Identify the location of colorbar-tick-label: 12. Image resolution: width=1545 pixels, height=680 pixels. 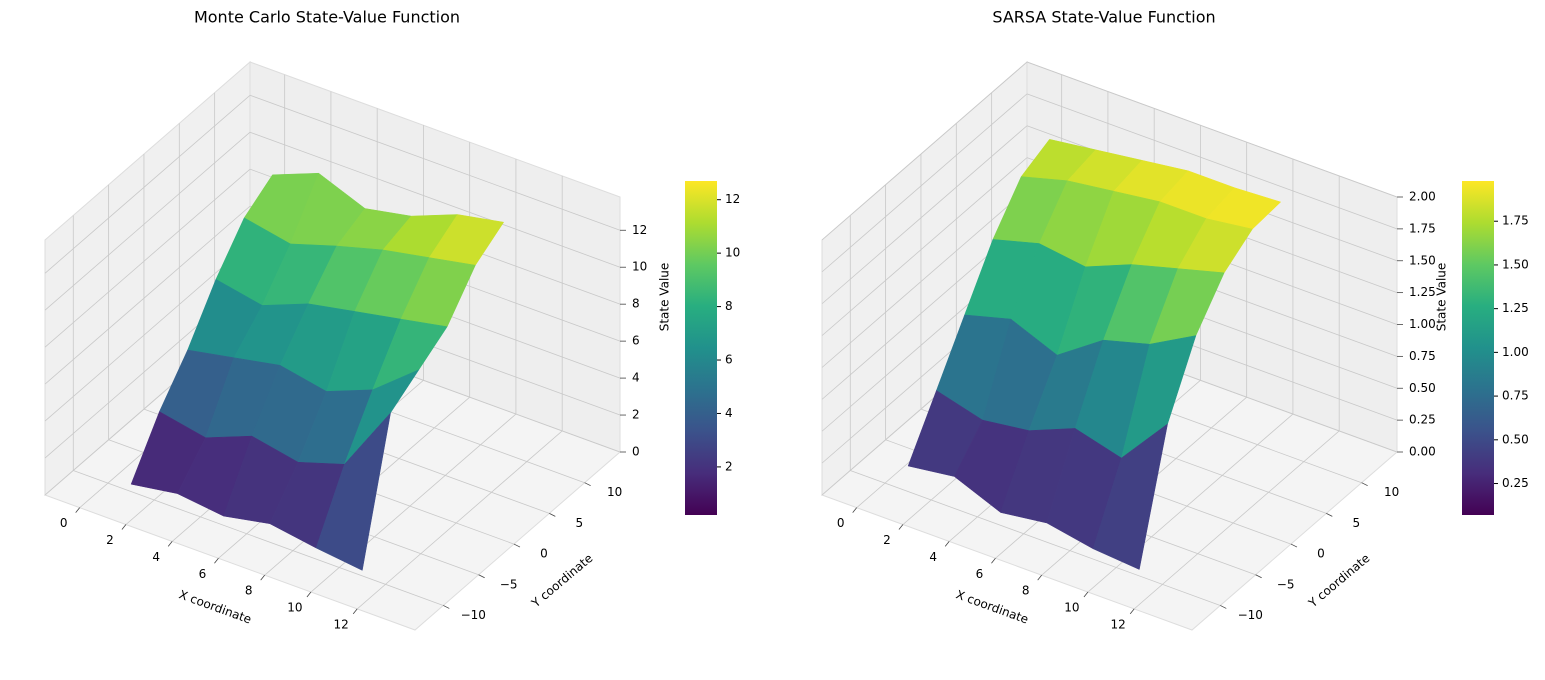
(732, 199).